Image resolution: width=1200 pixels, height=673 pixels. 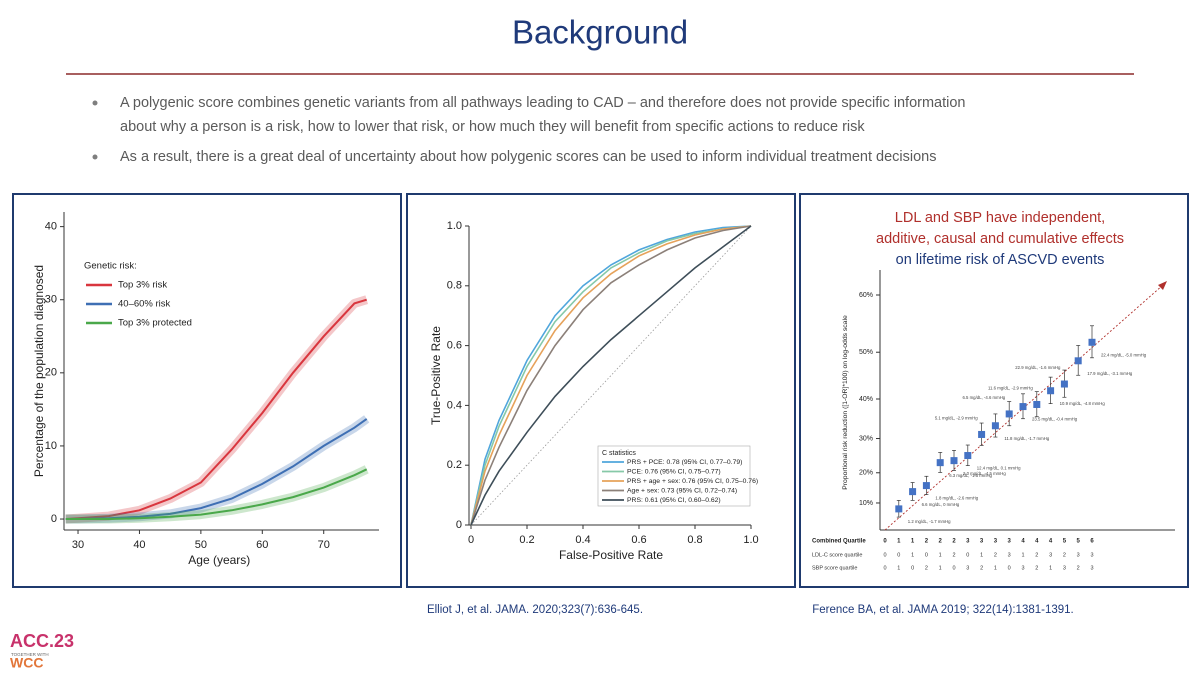 What do you see at coordinates (139, 545) in the screenshot?
I see `x-tick-label: 40` at bounding box center [139, 545].